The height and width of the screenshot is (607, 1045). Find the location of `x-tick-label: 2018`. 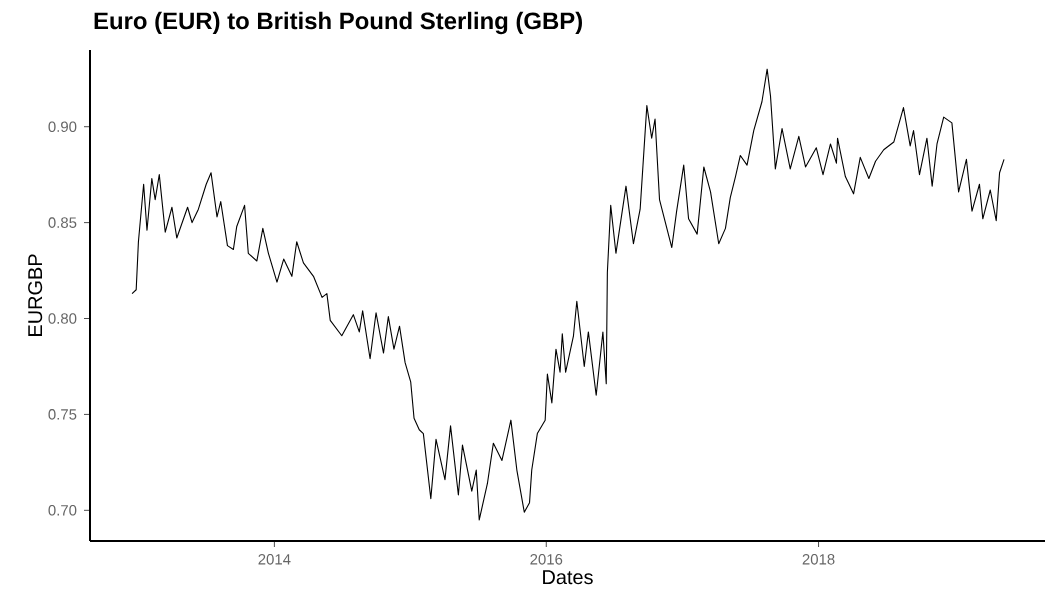

x-tick-label: 2018 is located at coordinates (818, 559).